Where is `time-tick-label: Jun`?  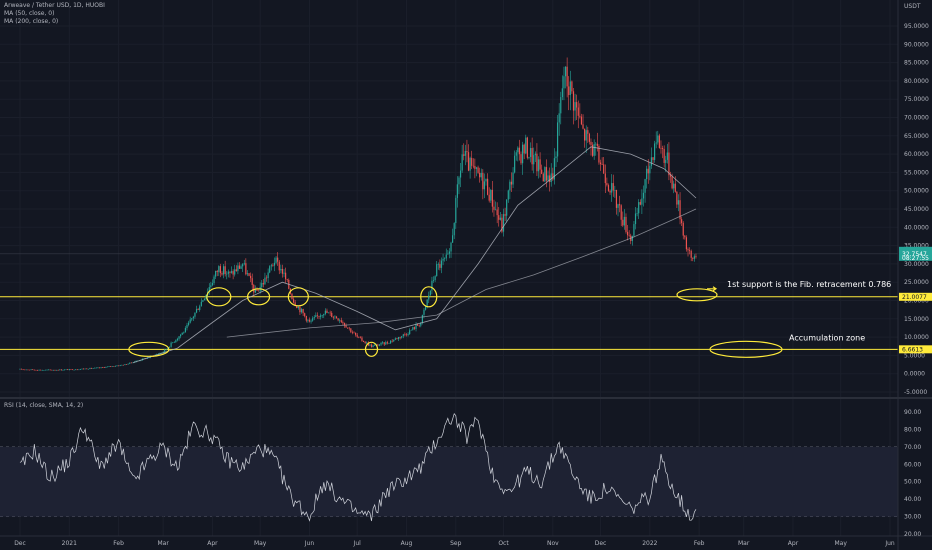 time-tick-label: Jun is located at coordinates (889, 543).